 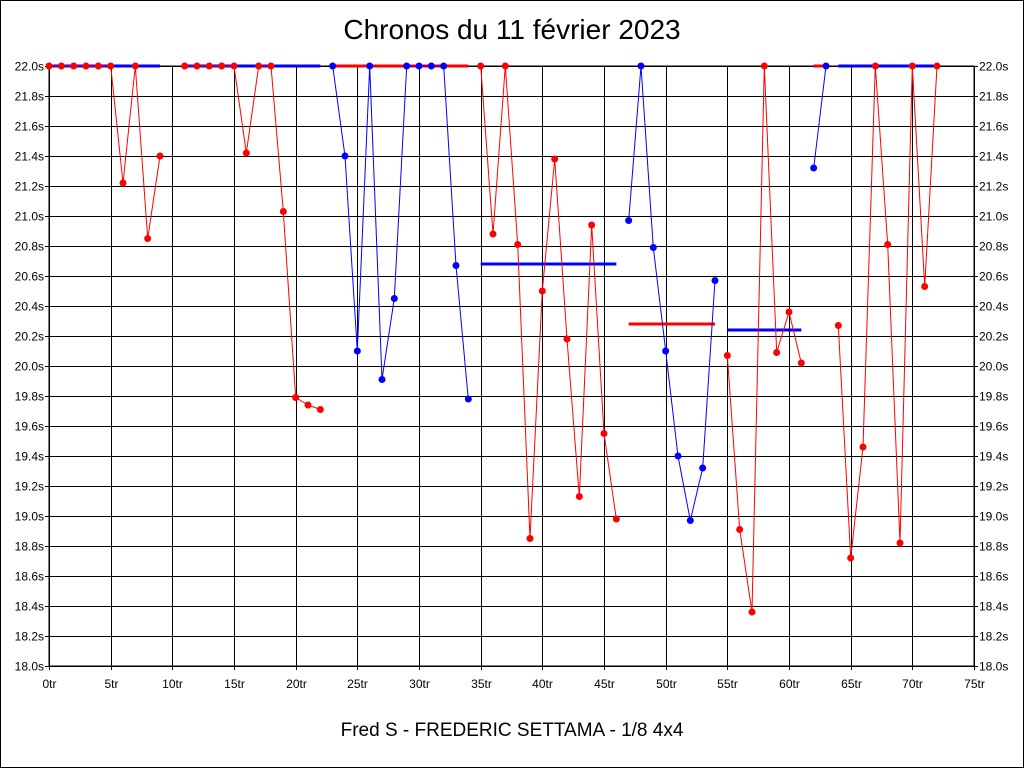 What do you see at coordinates (419, 684) in the screenshot?
I see `x-tick-label: 30tr` at bounding box center [419, 684].